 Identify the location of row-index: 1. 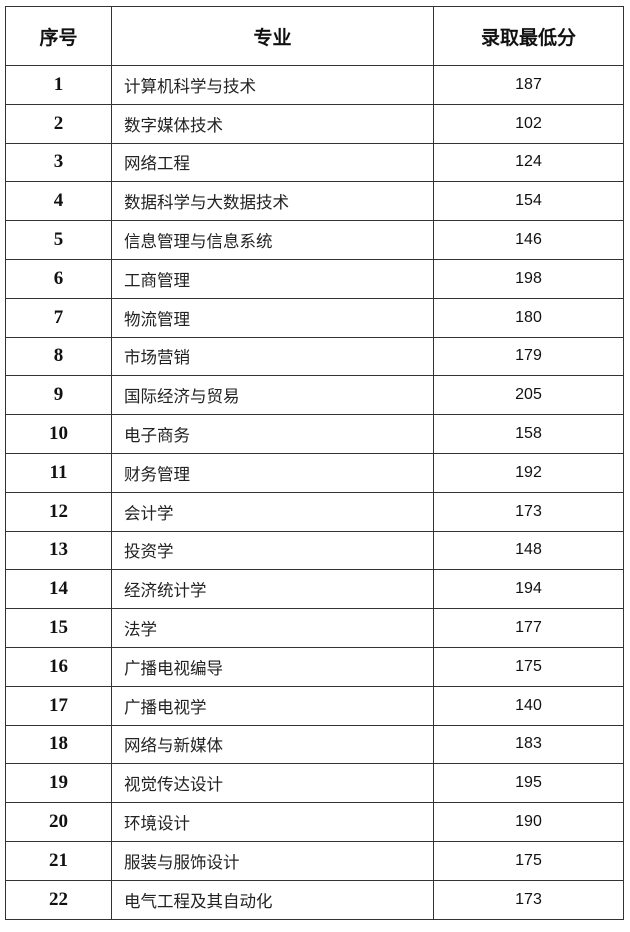
(58, 85).